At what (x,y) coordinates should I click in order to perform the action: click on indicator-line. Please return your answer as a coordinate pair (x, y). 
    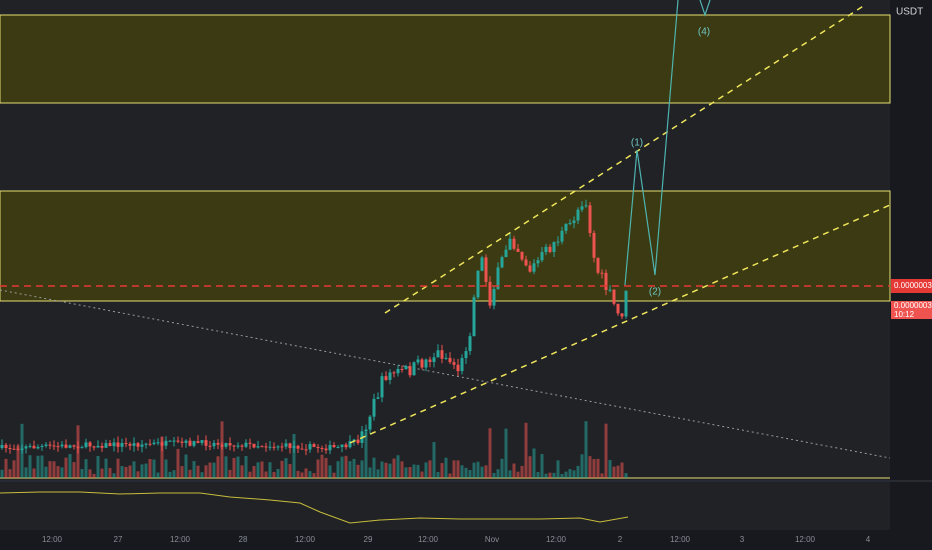
    Looking at the image, I should click on (314, 507).